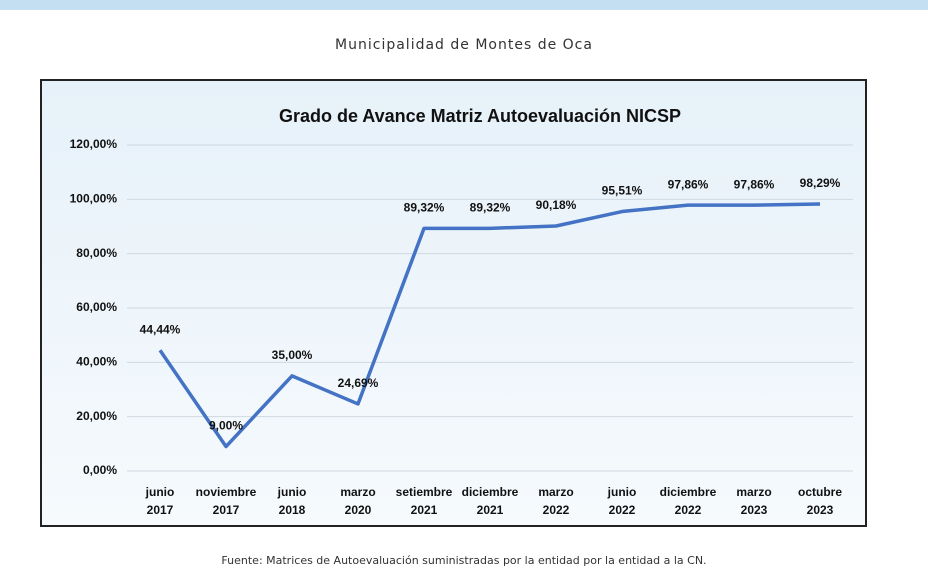 This screenshot has width=928, height=583. Describe the element at coordinates (464, 5) in the screenshot. I see `top-bar` at that location.